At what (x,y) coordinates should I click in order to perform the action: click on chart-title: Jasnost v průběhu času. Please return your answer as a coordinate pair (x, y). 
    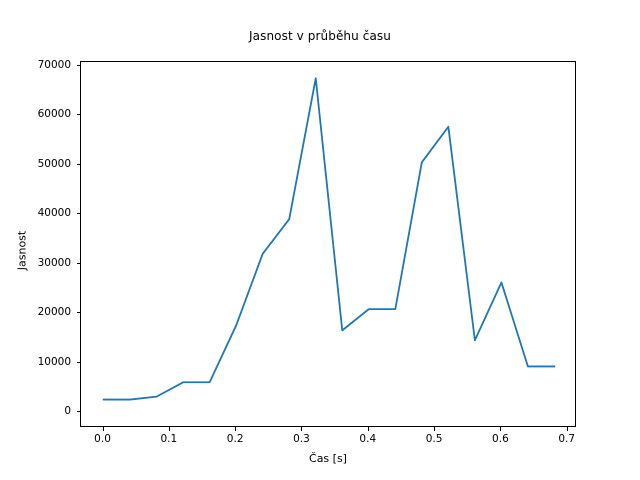
    Looking at the image, I should click on (320, 36).